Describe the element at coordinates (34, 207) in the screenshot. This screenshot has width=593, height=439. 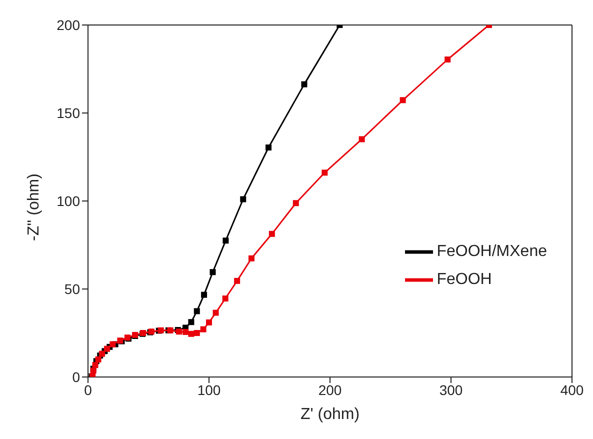
I see `y-axis-title: -Z'' (ohm)` at that location.